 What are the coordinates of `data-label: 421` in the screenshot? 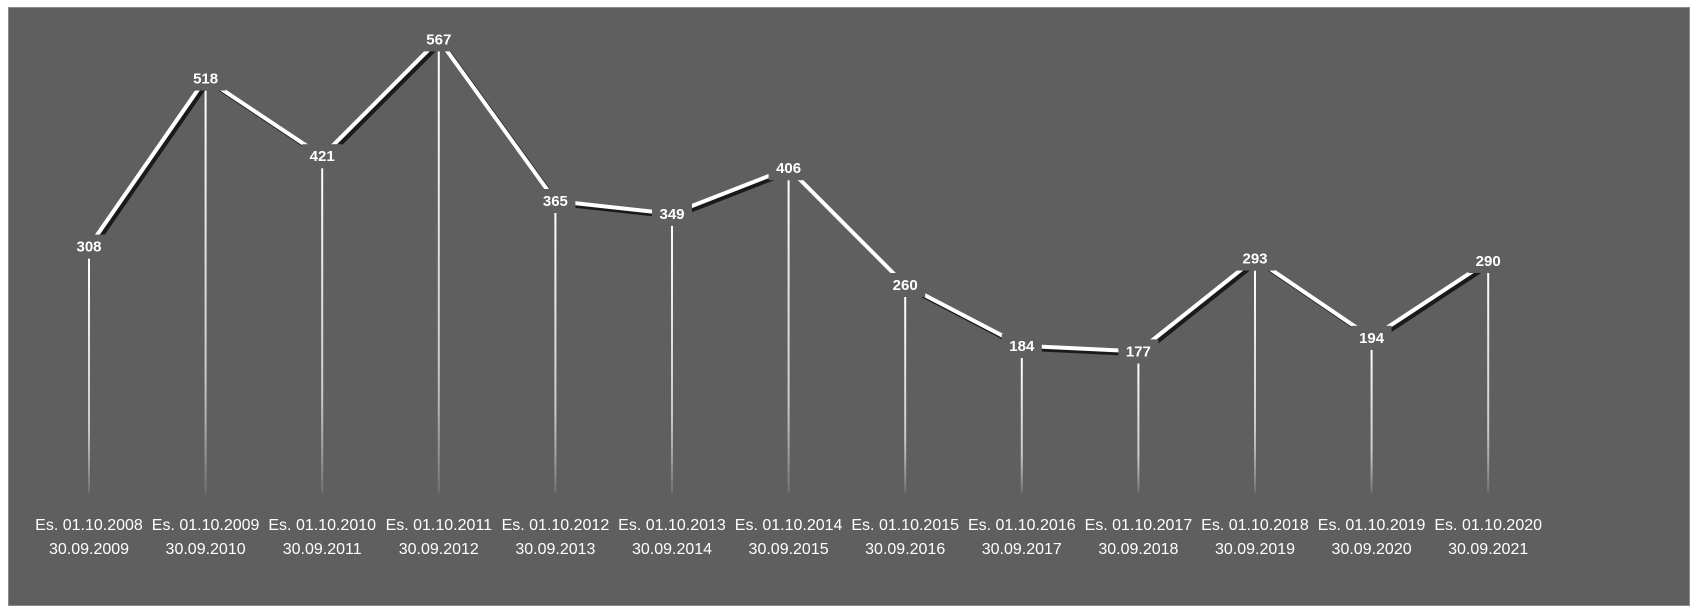 It's located at (322, 156).